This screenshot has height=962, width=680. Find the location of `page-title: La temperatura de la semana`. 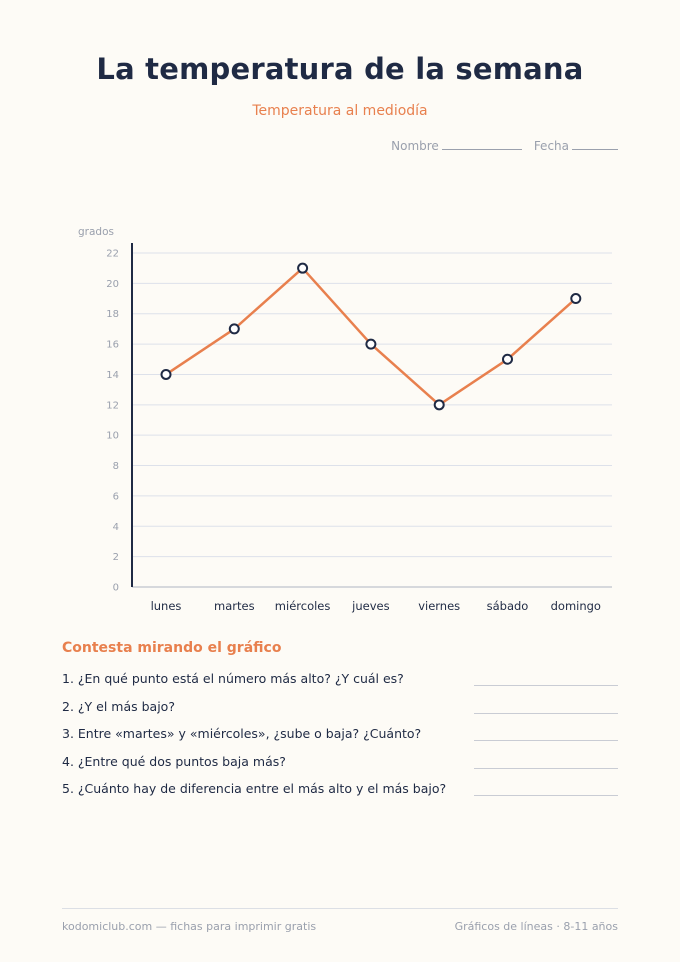

page-title: La temperatura de la semana is located at coordinates (340, 69).